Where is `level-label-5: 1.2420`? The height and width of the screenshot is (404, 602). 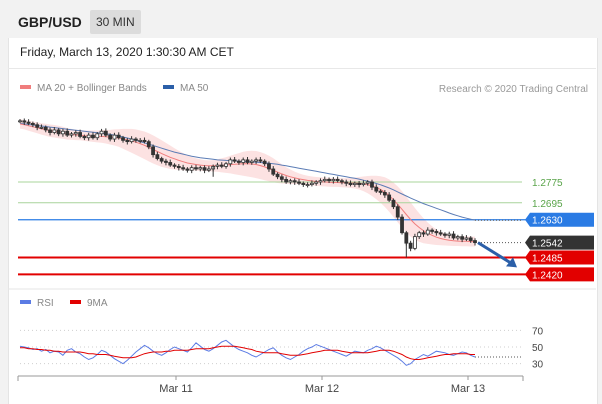
level-label-5: 1.2420 is located at coordinates (547, 275).